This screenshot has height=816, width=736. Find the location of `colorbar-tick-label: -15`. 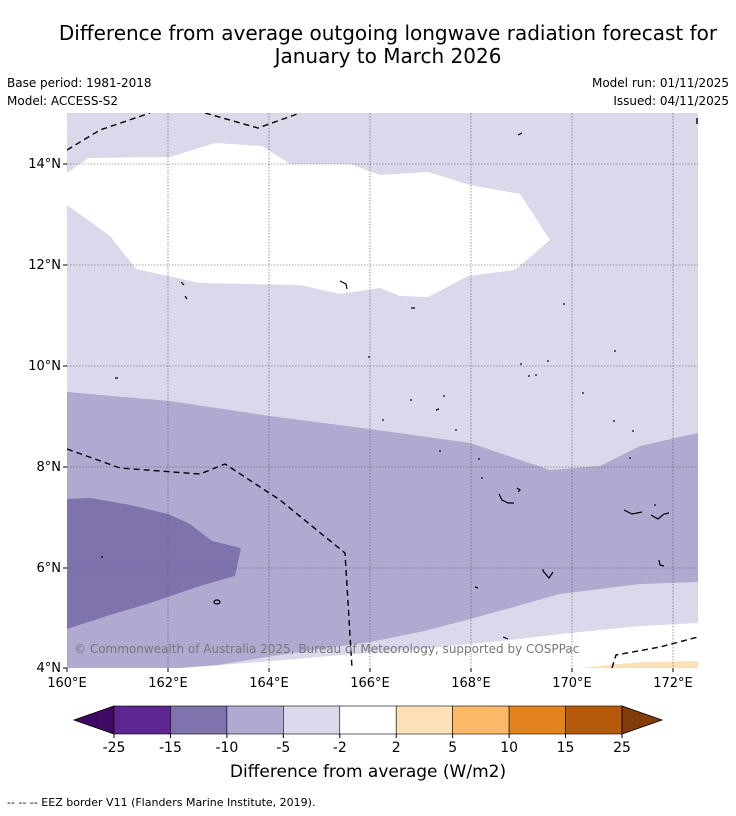

colorbar-tick-label: -15 is located at coordinates (170, 748).